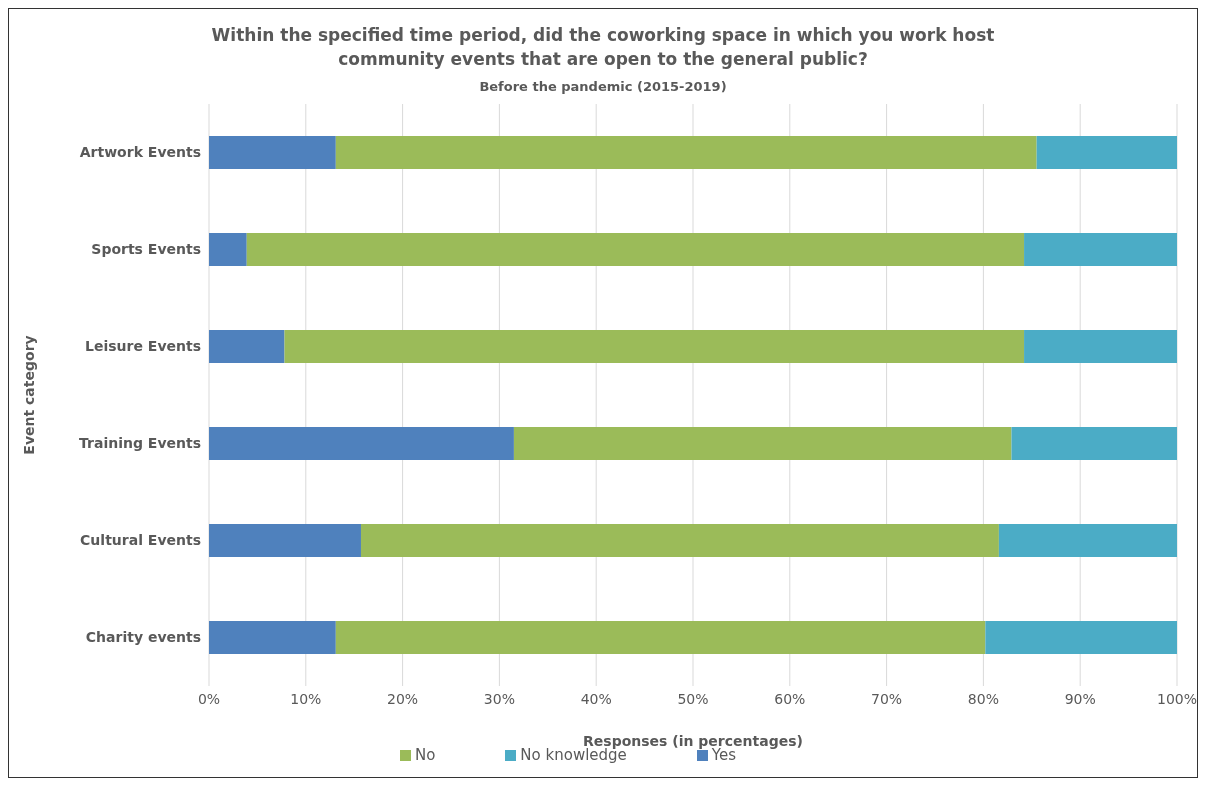  Describe the element at coordinates (693, 698) in the screenshot. I see `x-tick-label: 50%` at that location.